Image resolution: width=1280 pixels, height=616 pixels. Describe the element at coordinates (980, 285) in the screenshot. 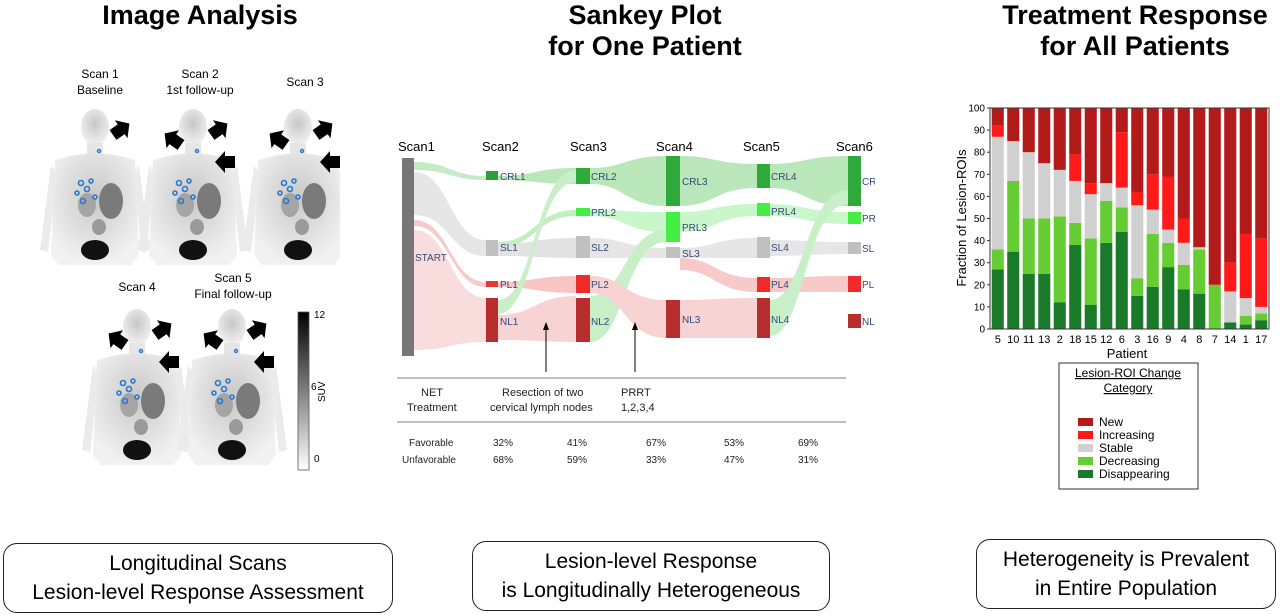

I see `y-tick-label: 20` at that location.